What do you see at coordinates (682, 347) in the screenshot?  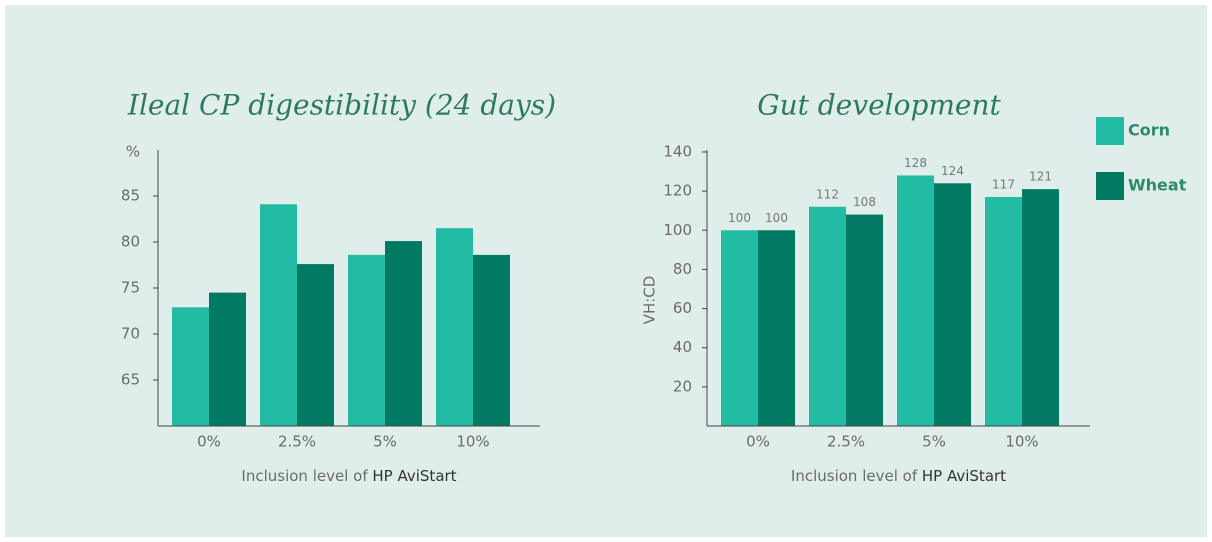 I see `y-tick-label: 40` at bounding box center [682, 347].